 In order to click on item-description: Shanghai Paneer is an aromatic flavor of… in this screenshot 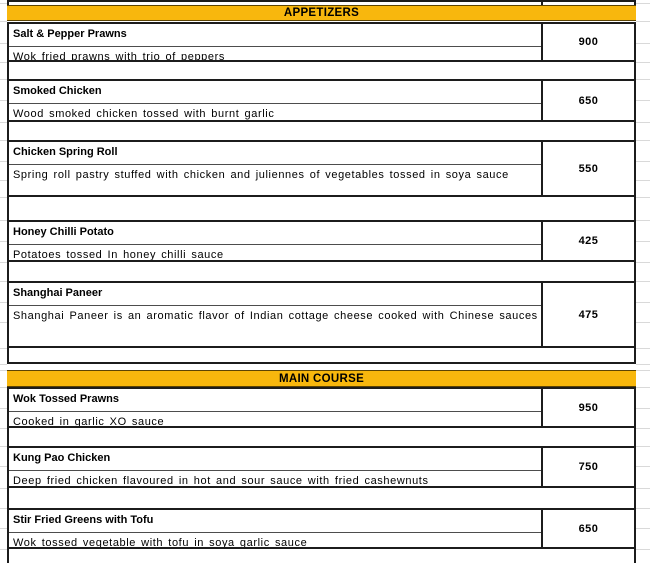, I will do `click(275, 316)`.